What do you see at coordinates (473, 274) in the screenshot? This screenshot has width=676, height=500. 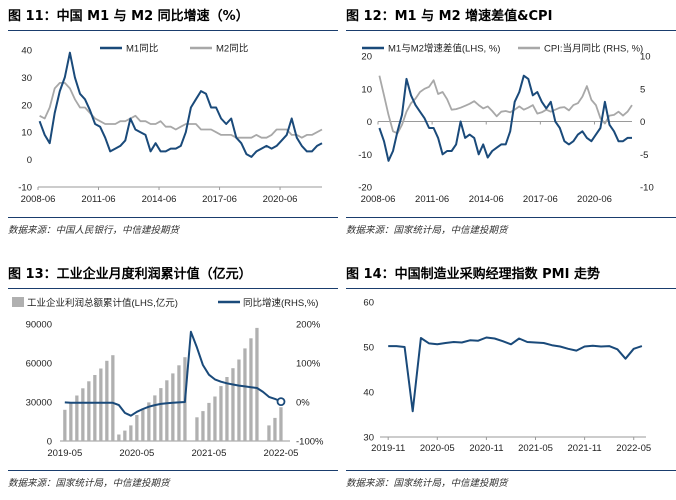 I see `chart-title: 图 14：中国制造业采购经理指数 PMI 走势` at bounding box center [473, 274].